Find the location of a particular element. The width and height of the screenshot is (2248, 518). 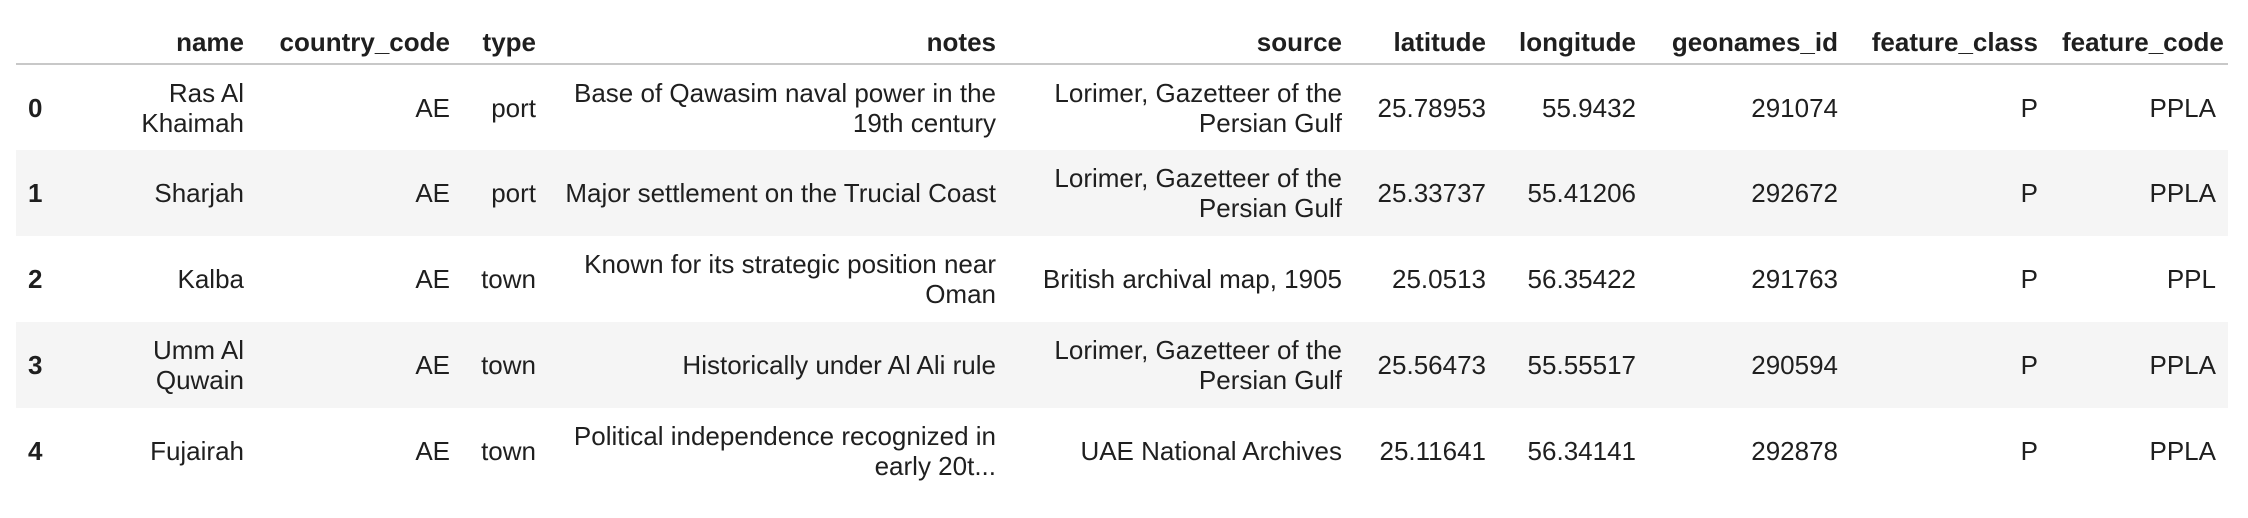

cell-text: British archival map, 1905 is located at coordinates (1192, 279).